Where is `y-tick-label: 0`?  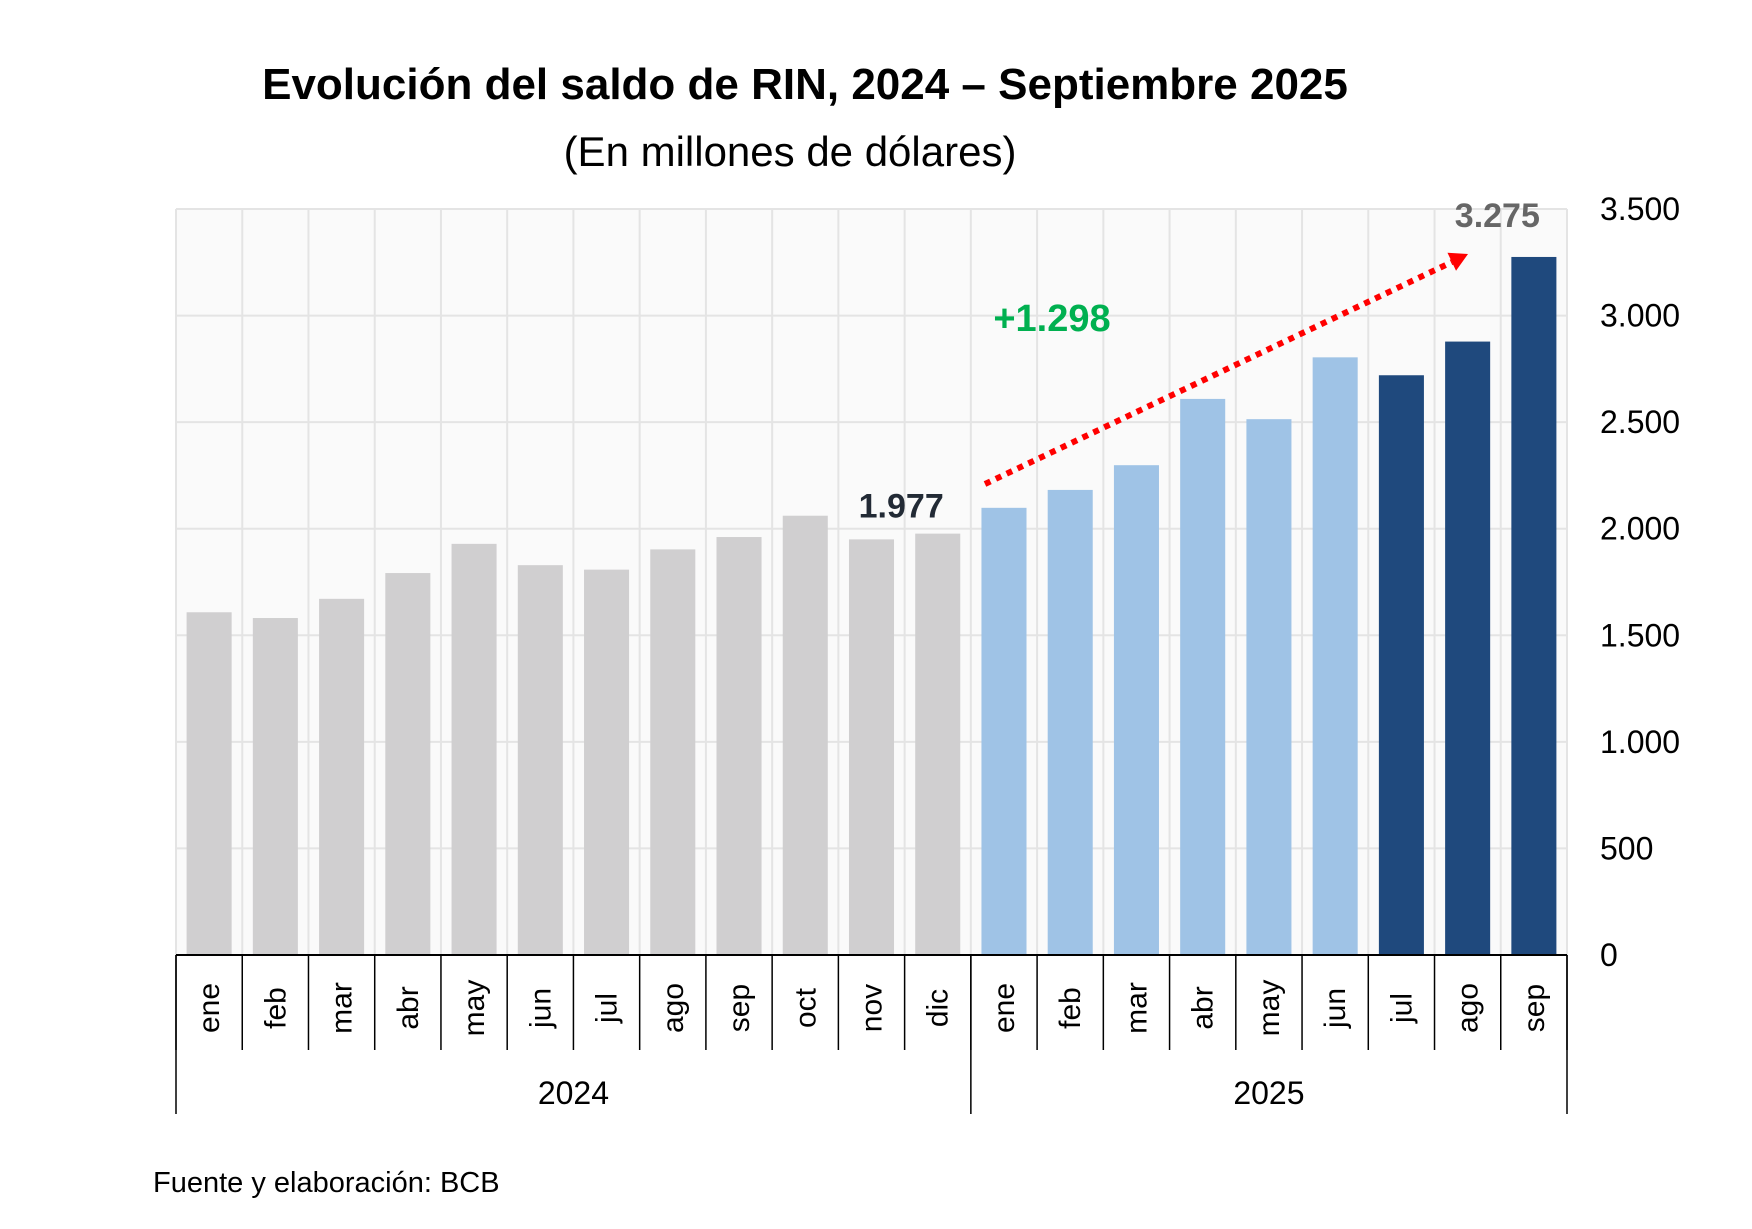
y-tick-label: 0 is located at coordinates (1609, 955).